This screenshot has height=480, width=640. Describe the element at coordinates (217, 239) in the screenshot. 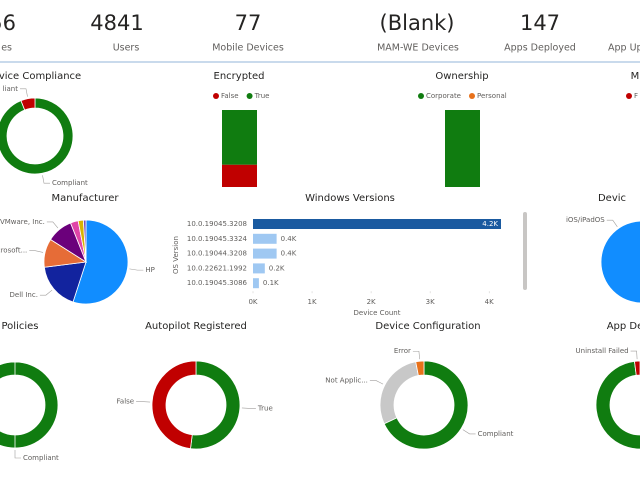

I see `y-tick-label: 10.0.19045.3324` at that location.